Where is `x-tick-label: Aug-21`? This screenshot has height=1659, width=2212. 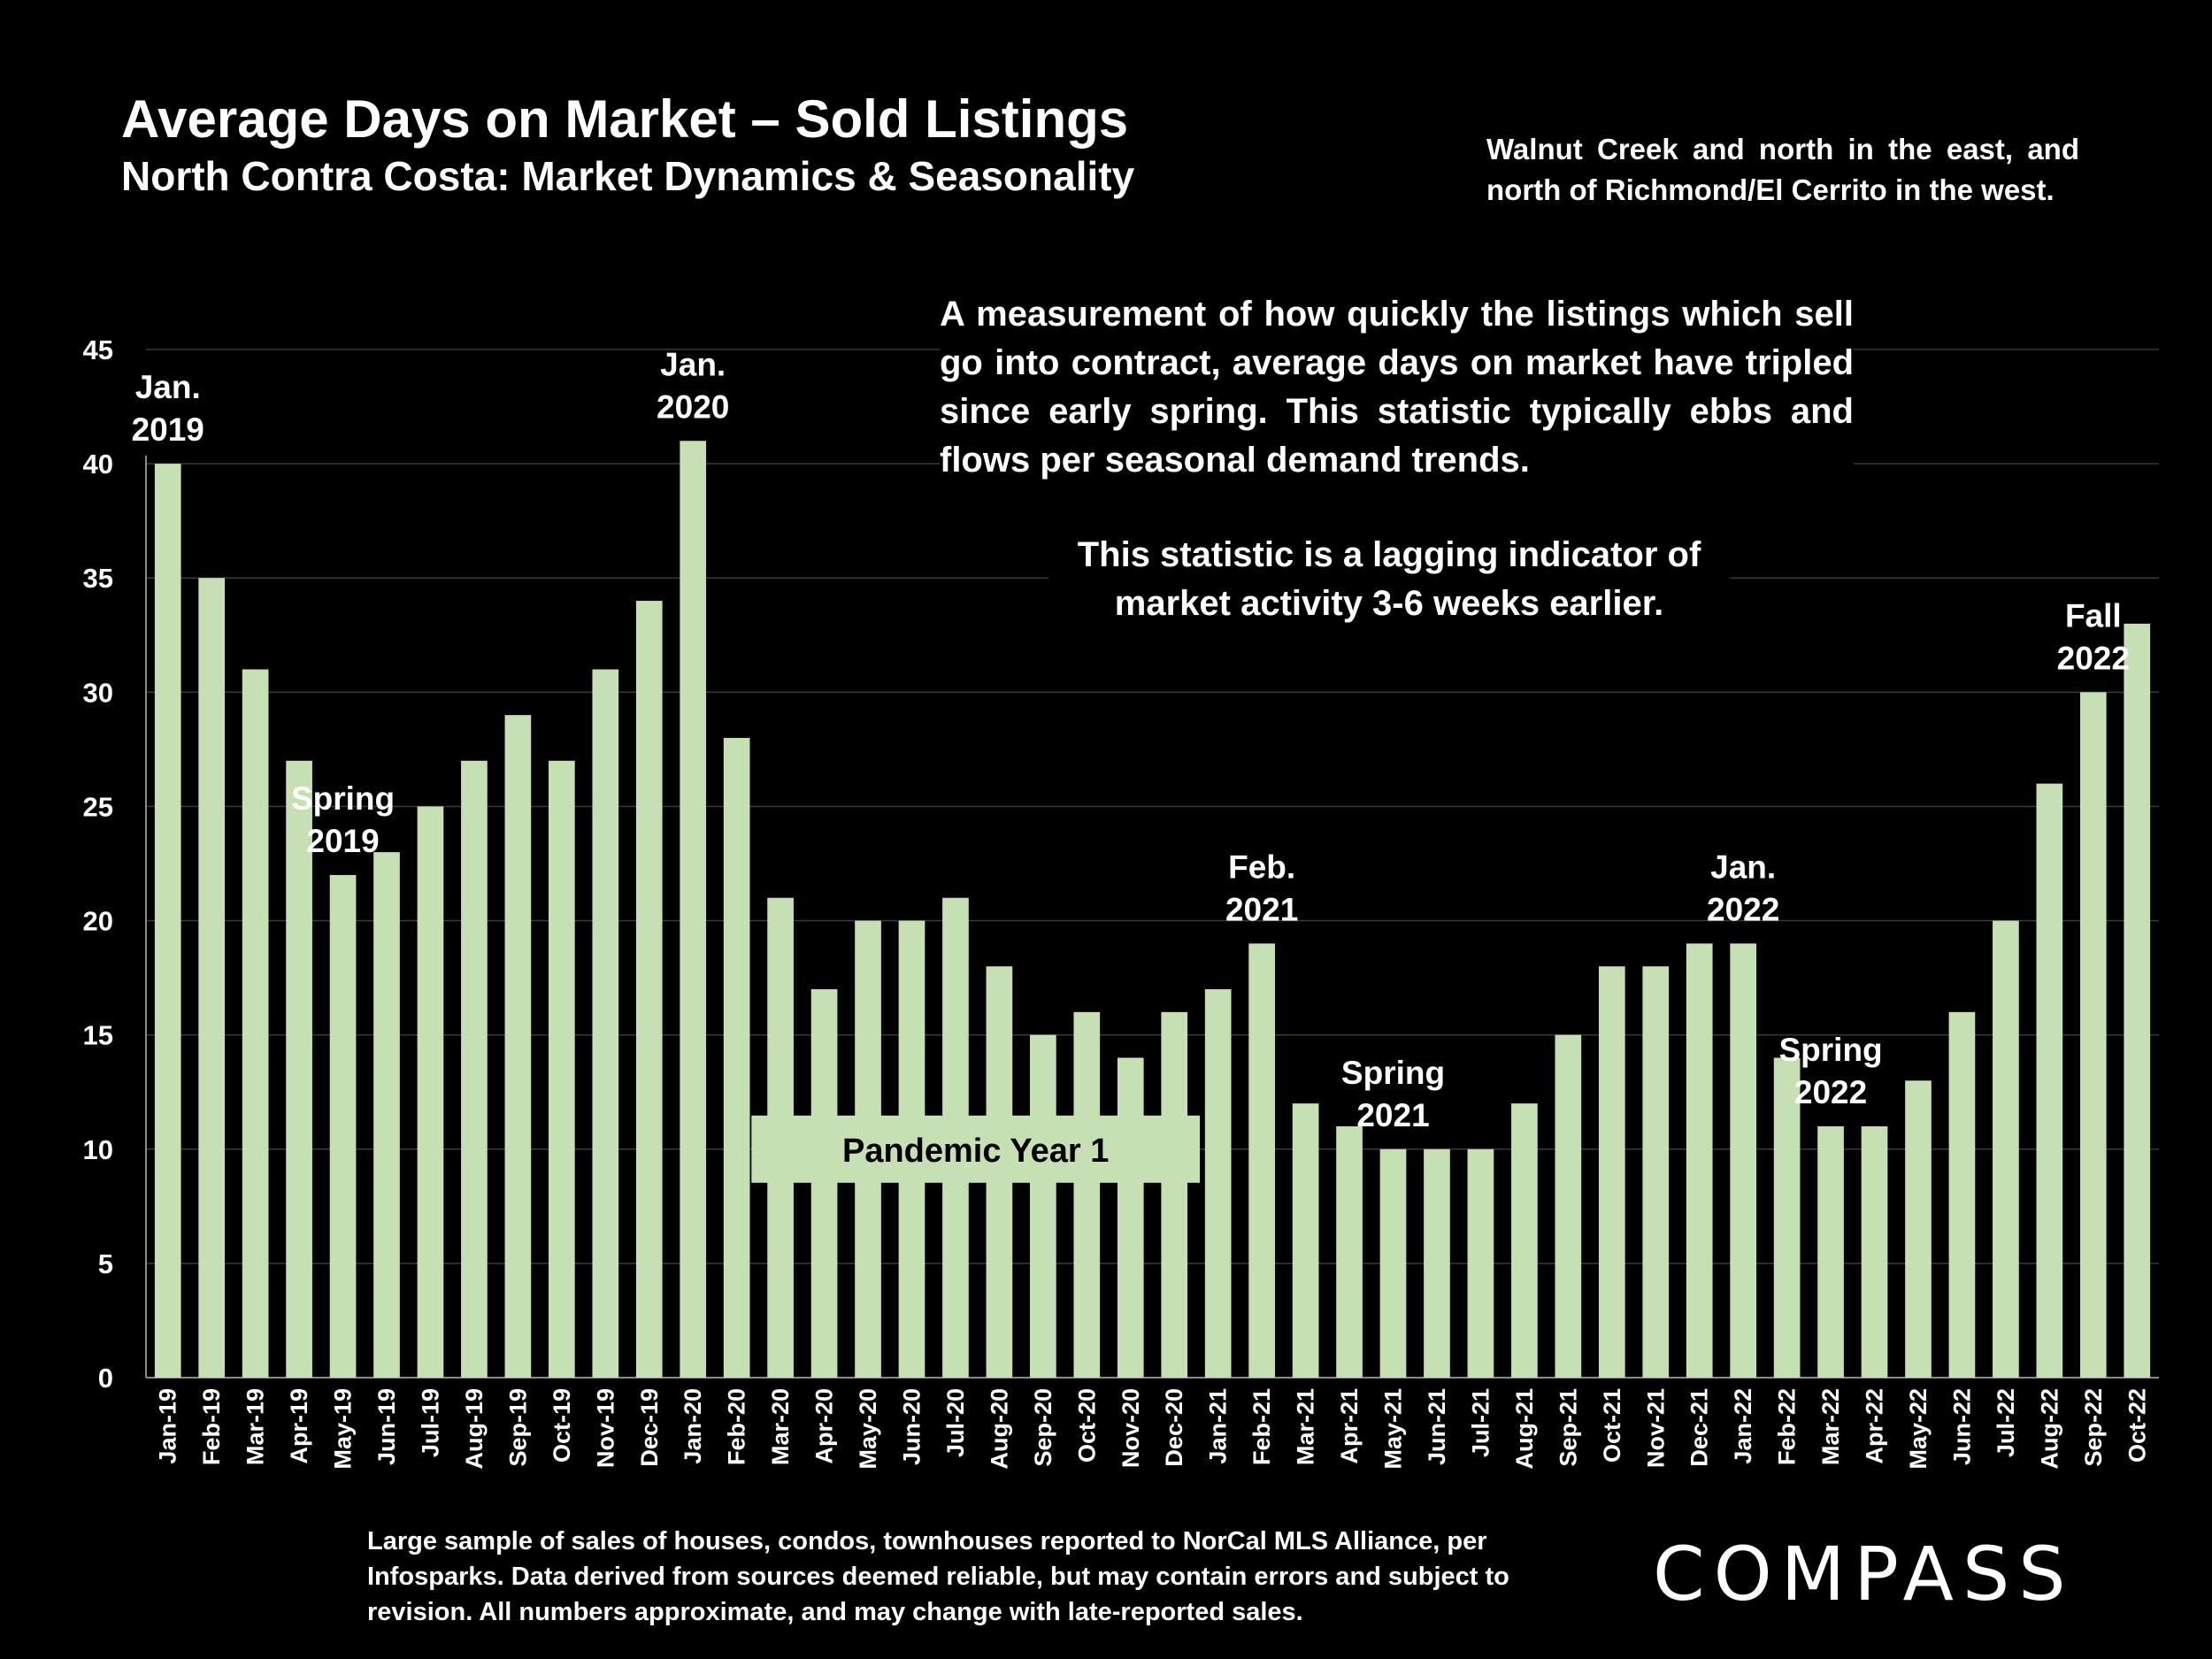
x-tick-label: Aug-21 is located at coordinates (1525, 1429).